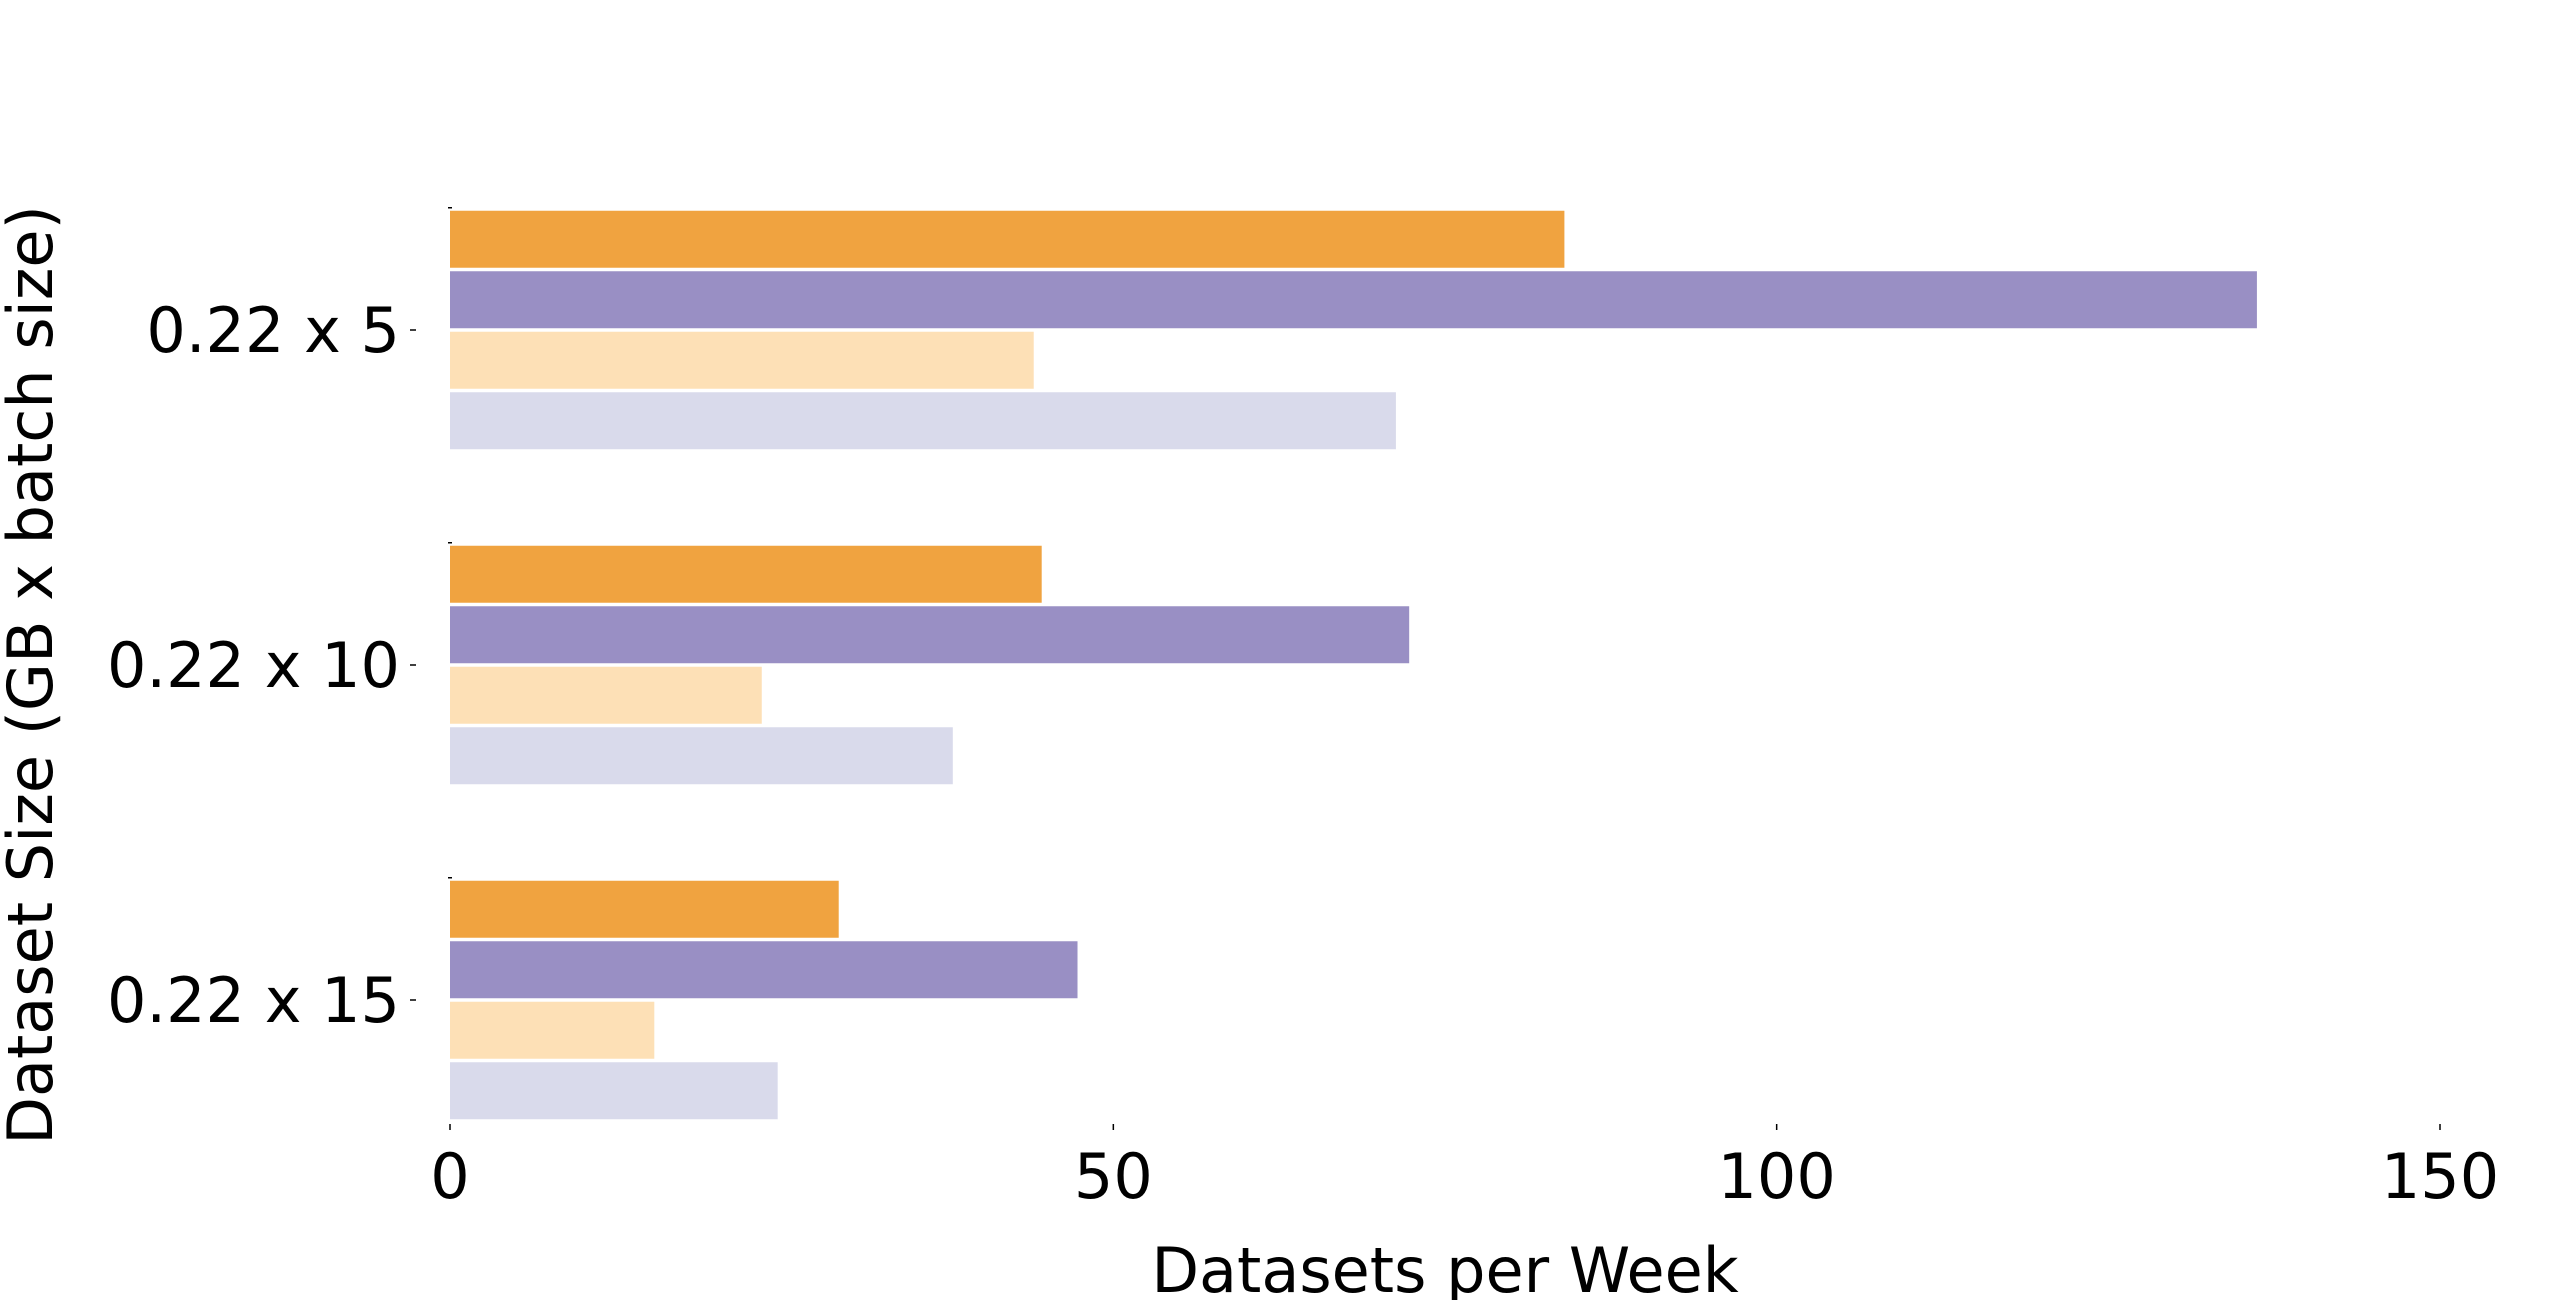 The width and height of the screenshot is (2560, 1304). What do you see at coordinates (273, 330) in the screenshot?
I see `y-tick-label: 0.22 x 5` at bounding box center [273, 330].